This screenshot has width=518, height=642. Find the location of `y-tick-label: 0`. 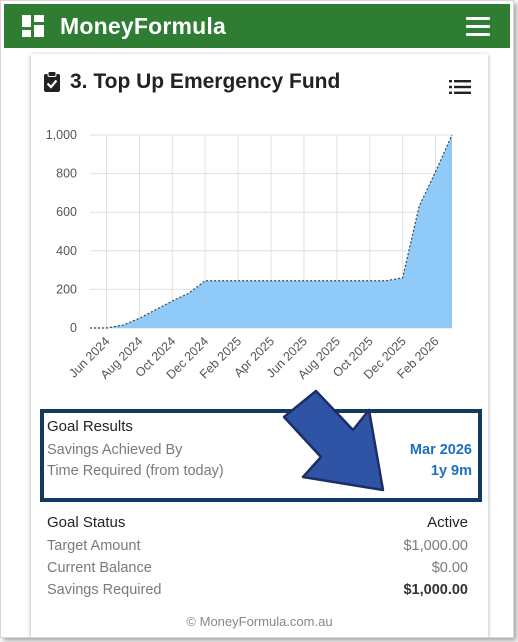

y-tick-label: 0 is located at coordinates (73, 328).